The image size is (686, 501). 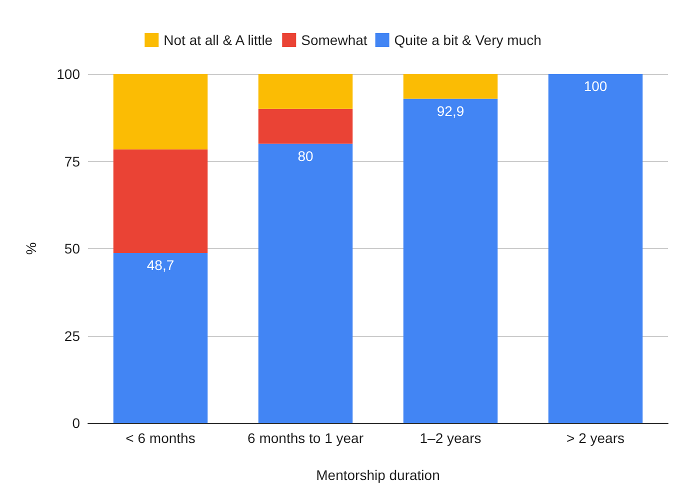 I want to click on y-tick-label: 50, so click(x=72, y=248).